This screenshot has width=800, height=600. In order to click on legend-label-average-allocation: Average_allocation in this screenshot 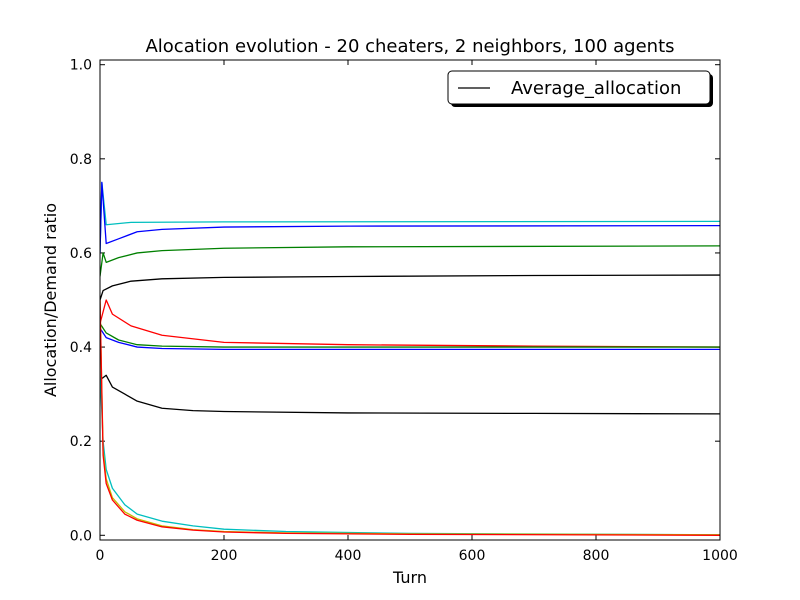, I will do `click(596, 88)`.